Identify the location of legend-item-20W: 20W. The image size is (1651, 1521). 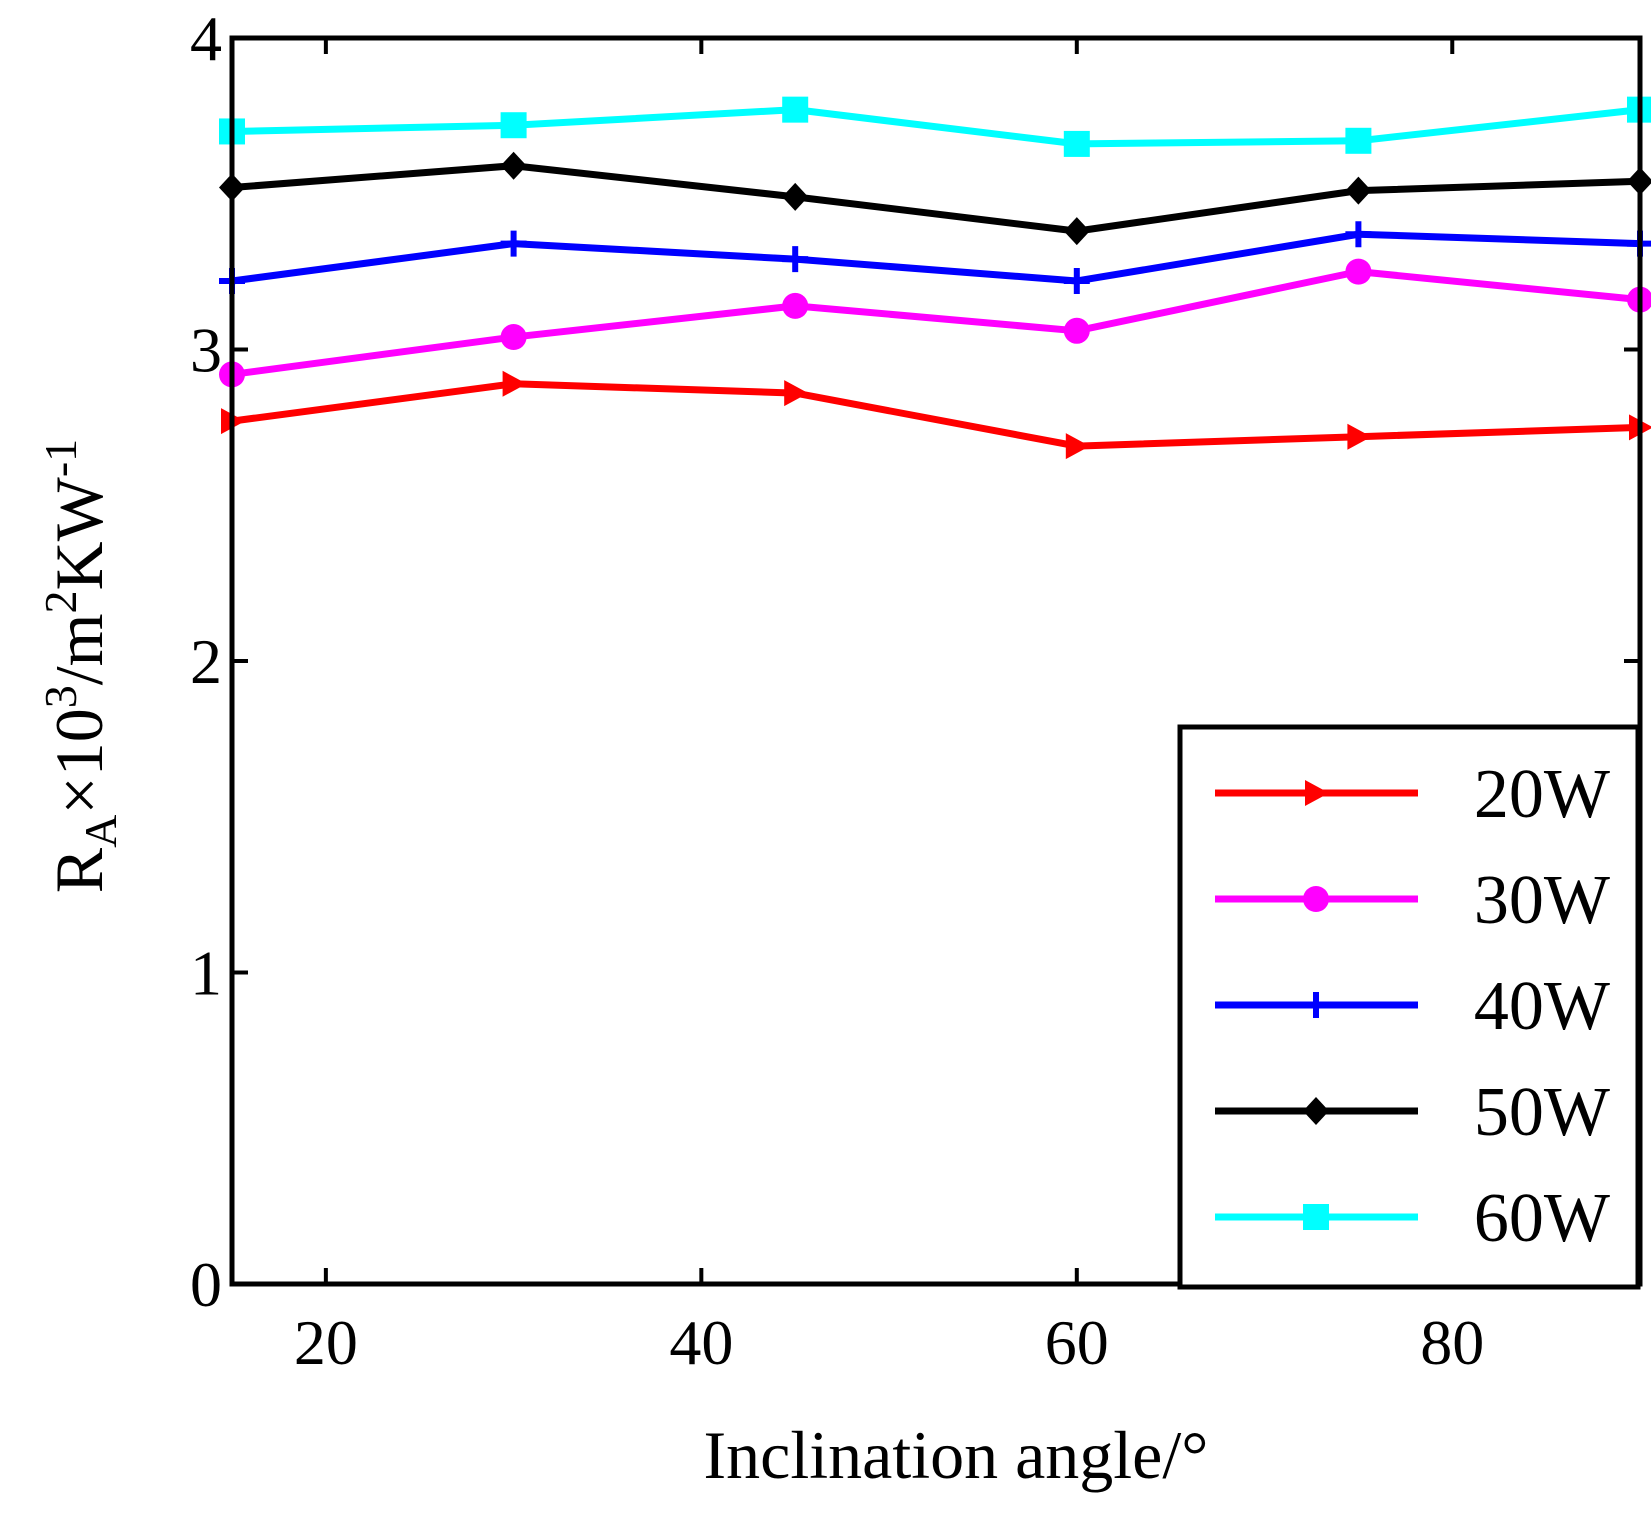
(1412, 794).